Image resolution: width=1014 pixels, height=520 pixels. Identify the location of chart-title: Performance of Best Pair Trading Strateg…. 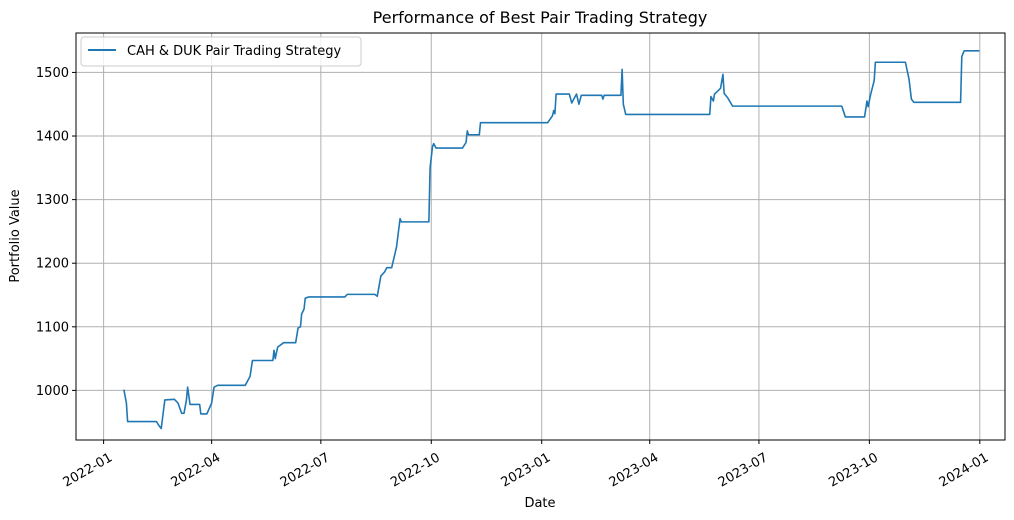
(540, 17).